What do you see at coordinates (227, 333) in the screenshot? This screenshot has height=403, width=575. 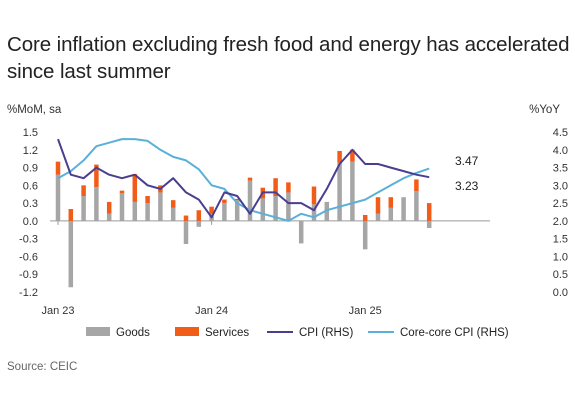 I see `legend-services-label: Services` at bounding box center [227, 333].